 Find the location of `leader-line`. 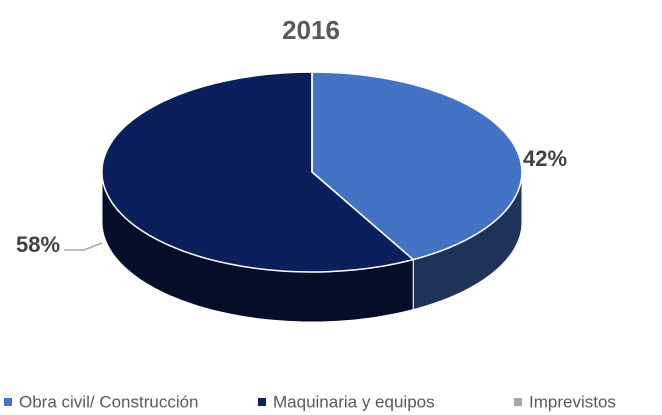

leader-line is located at coordinates (83, 246).